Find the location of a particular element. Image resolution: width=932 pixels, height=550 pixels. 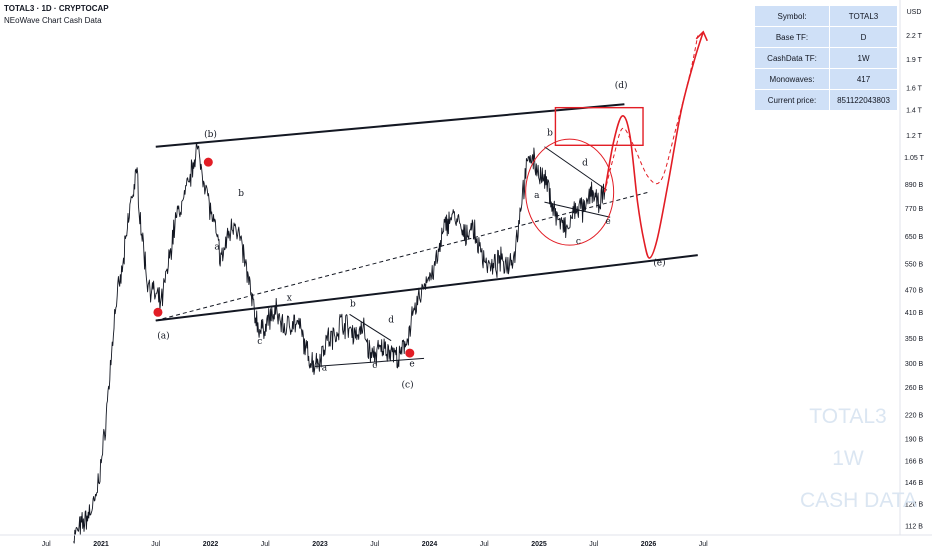

y-tick-label: 410 B is located at coordinates (914, 313).